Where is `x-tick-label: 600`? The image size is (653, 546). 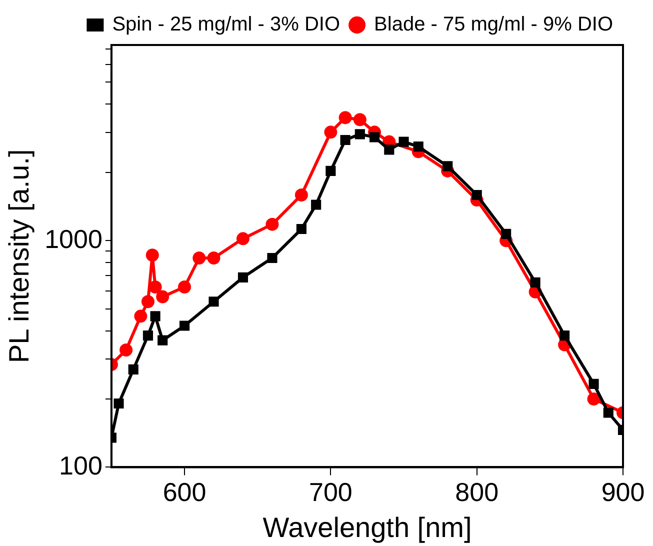
x-tick-label: 600 is located at coordinates (184, 491).